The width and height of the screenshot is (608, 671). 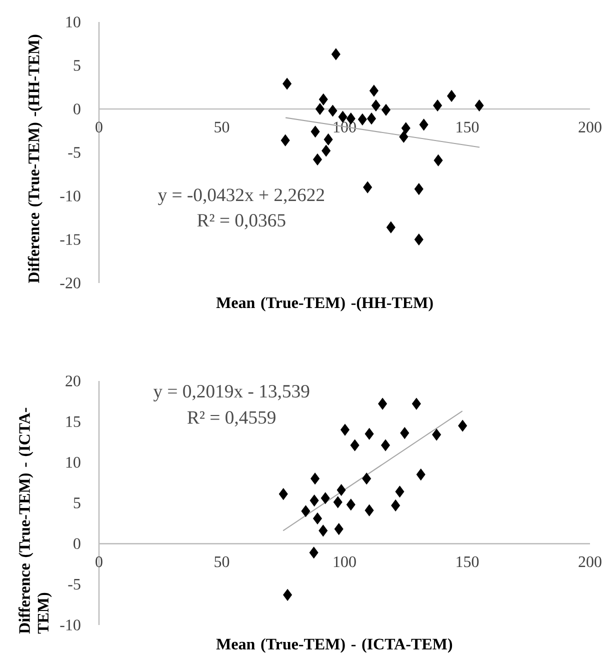 What do you see at coordinates (345, 562) in the screenshot?
I see `x-tick-label: 100` at bounding box center [345, 562].